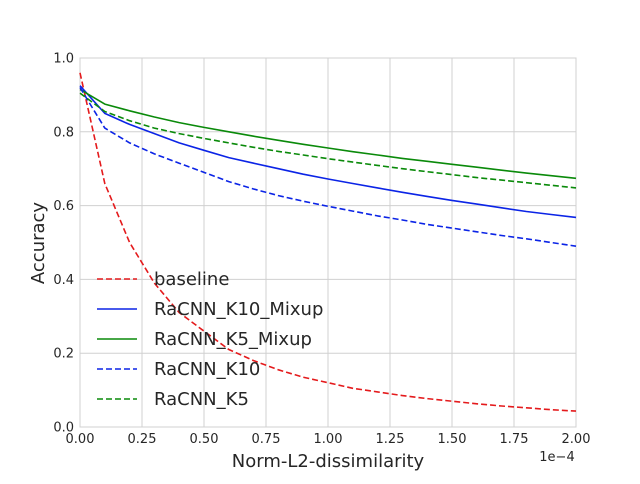 Image resolution: width=640 pixels, height=484 pixels. What do you see at coordinates (328, 461) in the screenshot?
I see `x-axis-label: Norm-L2-dissimilarity` at bounding box center [328, 461].